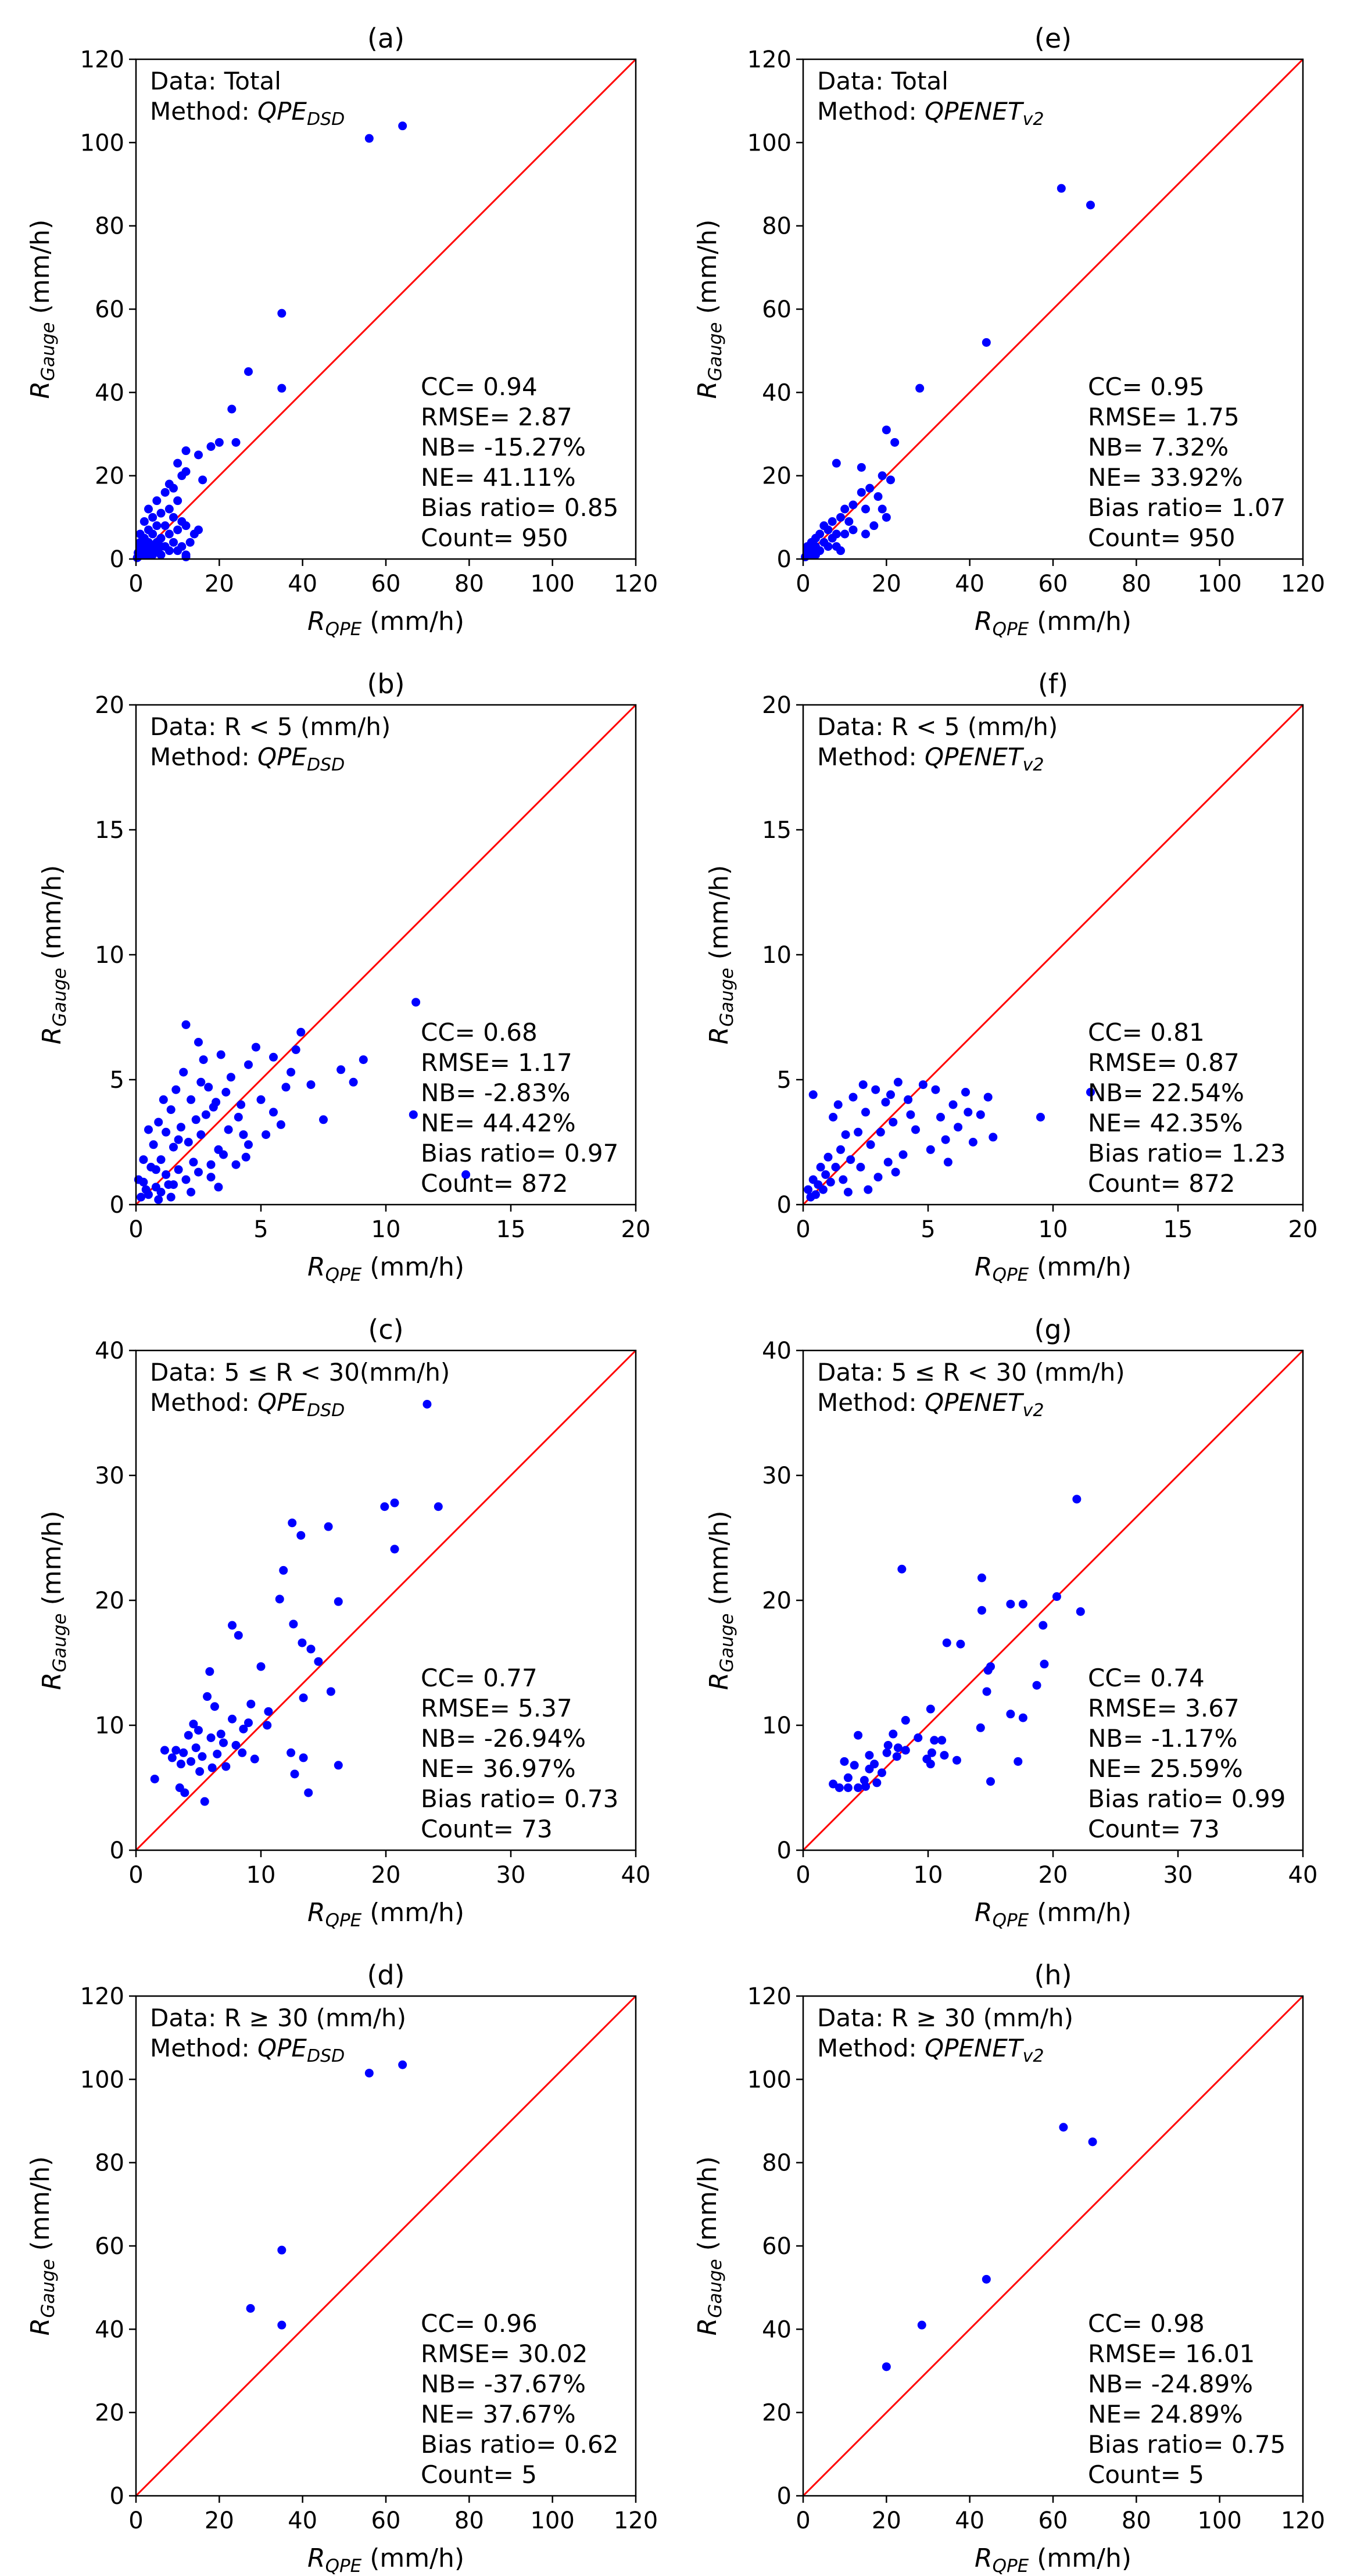 The height and width of the screenshot is (2576, 1350). Describe the element at coordinates (496, 1062) in the screenshot. I see `stat-line: RMSE= 1.17` at that location.